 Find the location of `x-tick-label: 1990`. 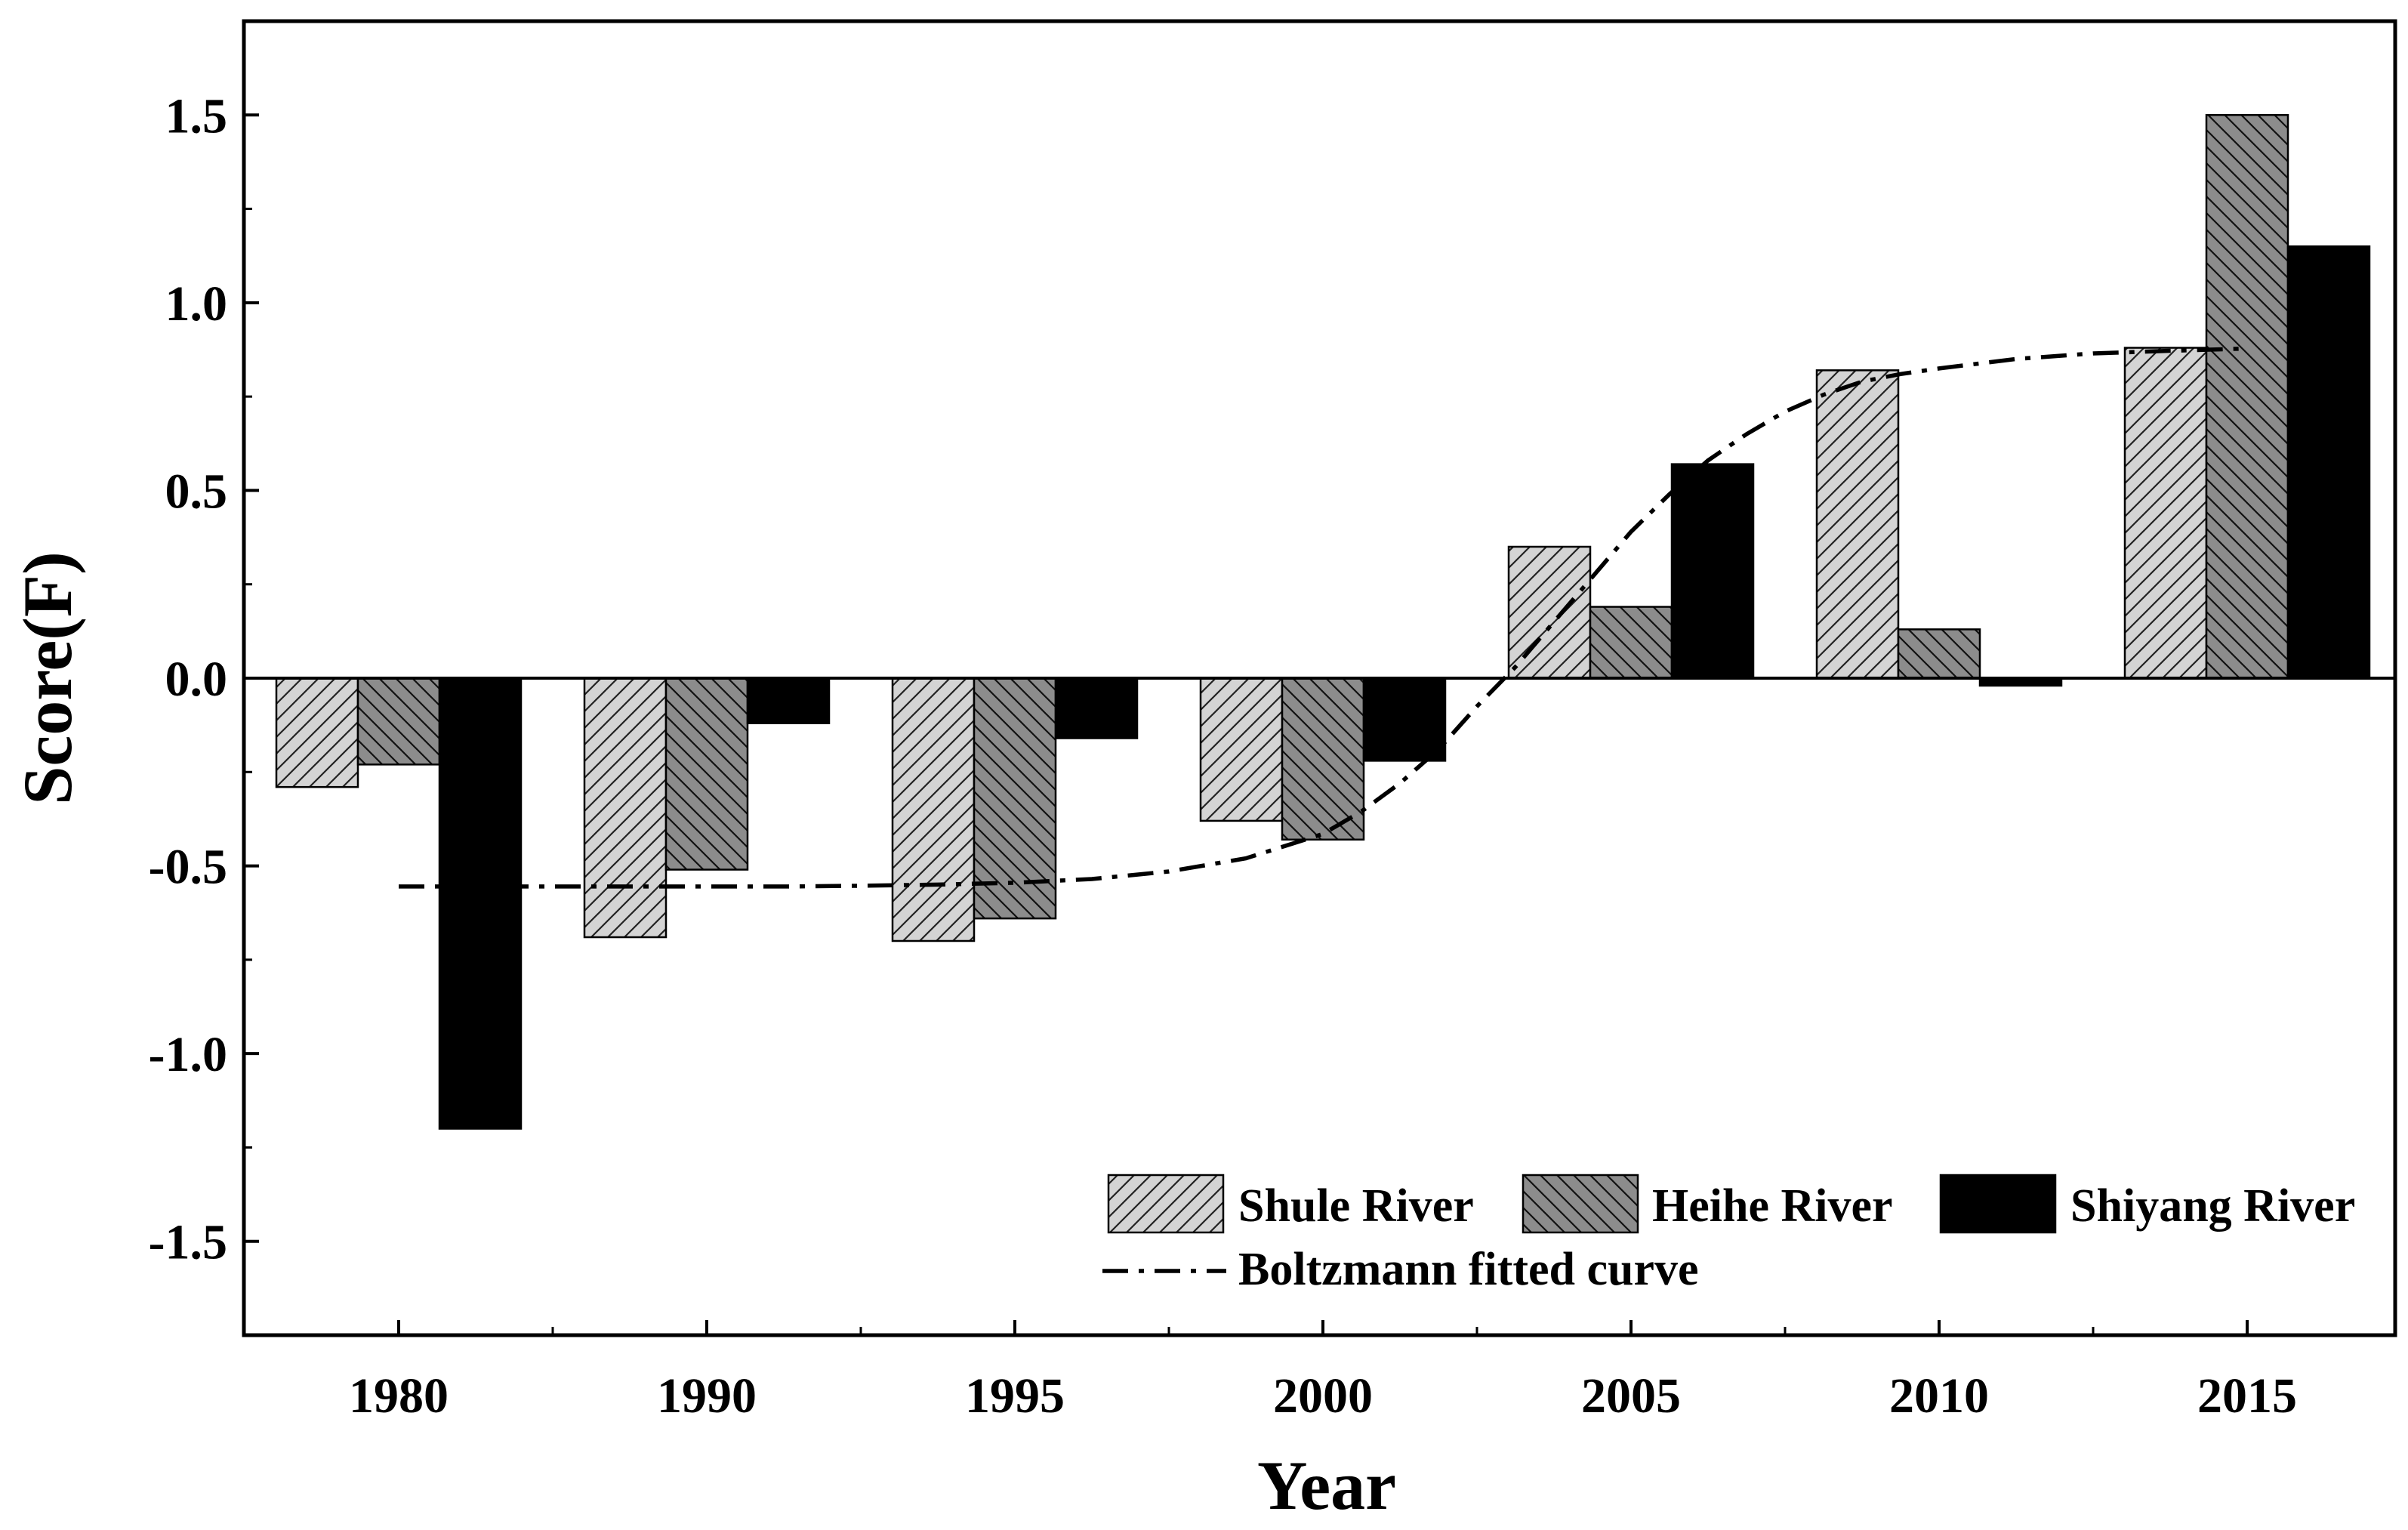

x-tick-label: 1990 is located at coordinates (707, 1396).